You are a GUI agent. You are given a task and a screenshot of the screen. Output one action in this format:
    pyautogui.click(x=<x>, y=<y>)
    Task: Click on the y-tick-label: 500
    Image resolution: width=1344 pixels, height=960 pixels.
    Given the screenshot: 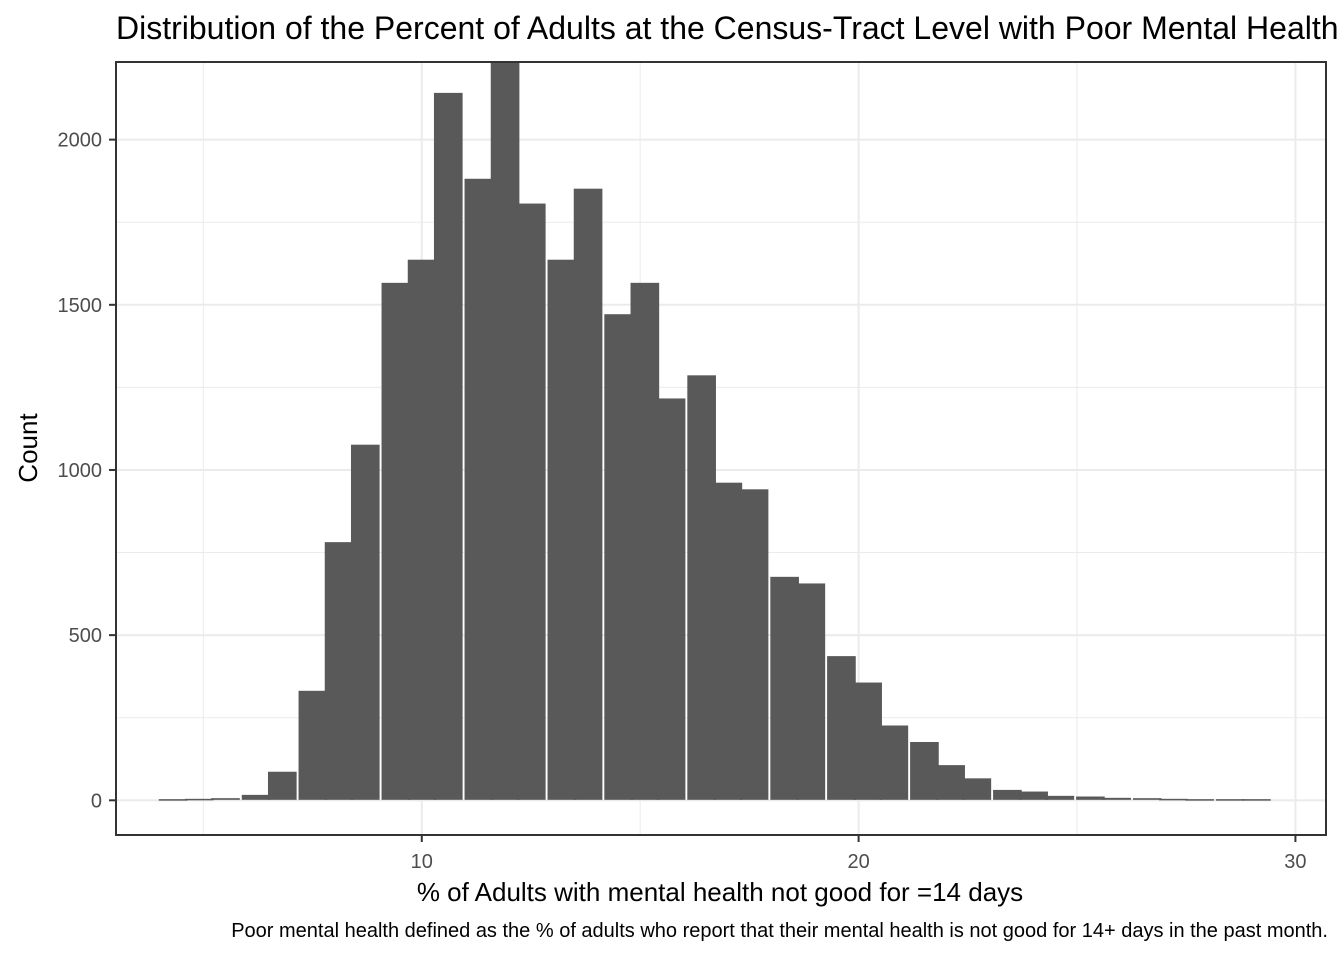 What is the action you would take?
    pyautogui.click(x=85, y=636)
    